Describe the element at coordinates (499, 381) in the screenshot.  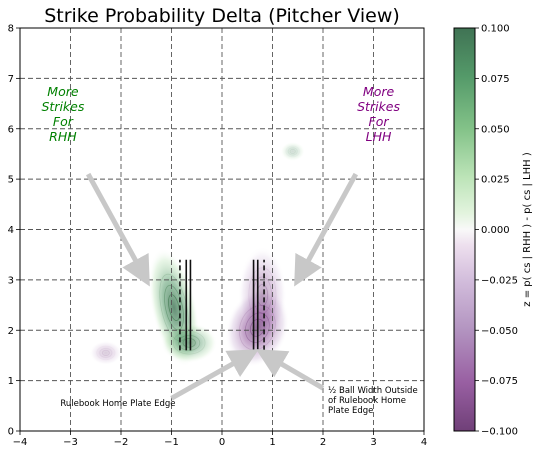
I see `colorbar-tick-label: −0.075` at that location.